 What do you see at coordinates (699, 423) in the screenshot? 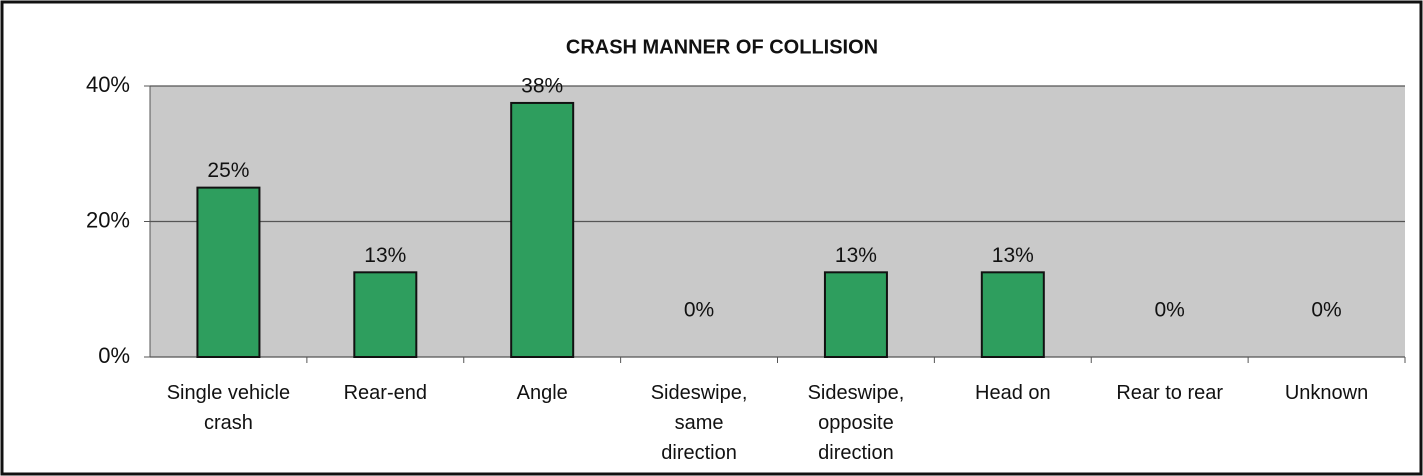
I see `x-tick-label: Sideswipe, same direction` at bounding box center [699, 423].